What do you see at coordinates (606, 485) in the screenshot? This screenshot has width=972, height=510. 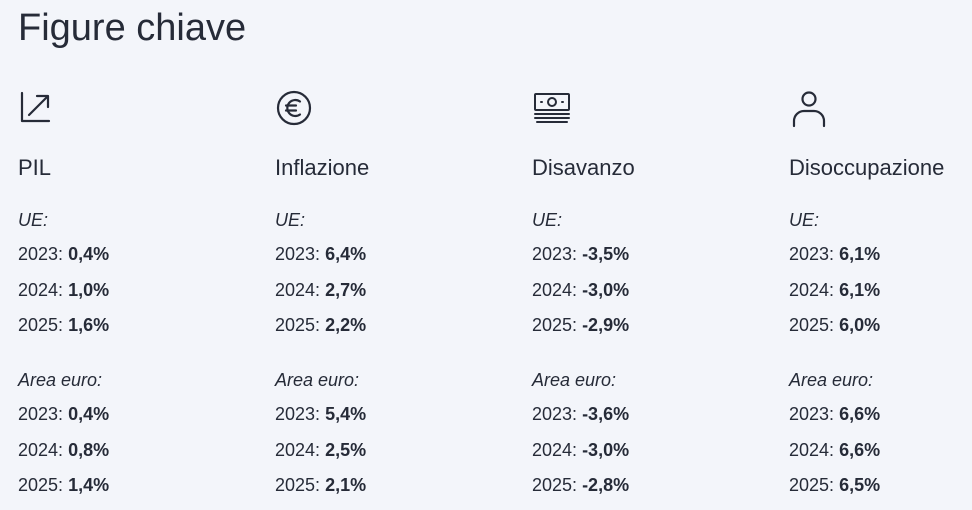 I see `figure-value: -2,8%` at bounding box center [606, 485].